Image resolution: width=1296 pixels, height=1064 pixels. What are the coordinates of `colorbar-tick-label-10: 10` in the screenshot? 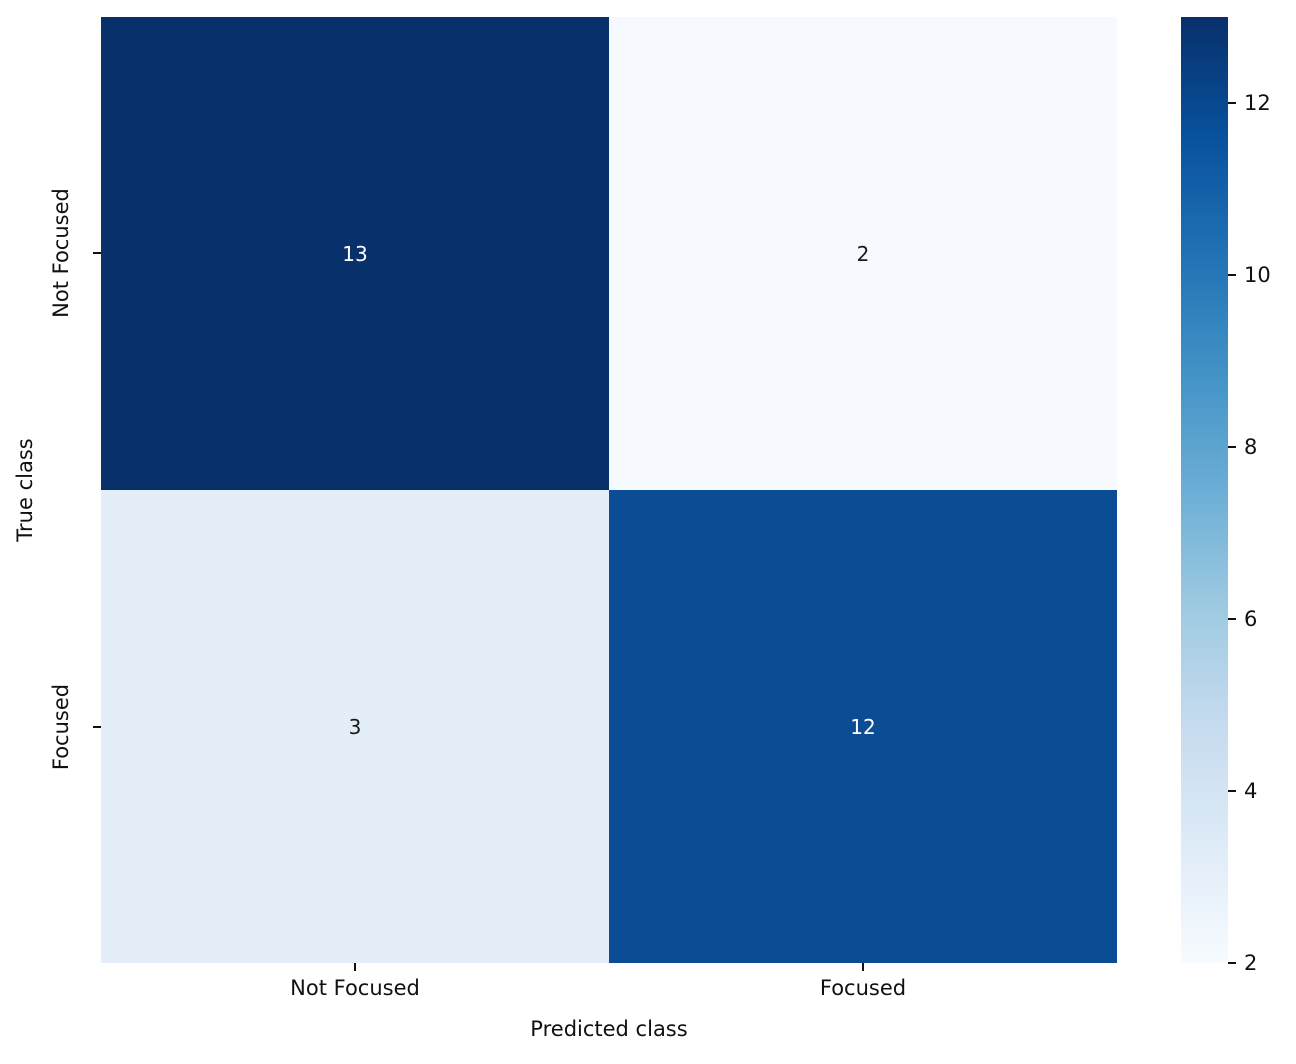 It's located at (1257, 275).